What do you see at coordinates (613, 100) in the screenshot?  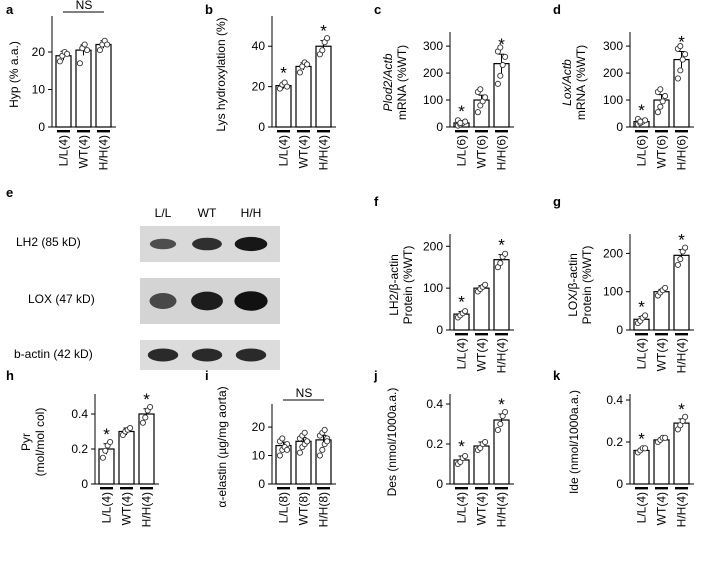 I see `y-tick-label: 100` at bounding box center [613, 100].